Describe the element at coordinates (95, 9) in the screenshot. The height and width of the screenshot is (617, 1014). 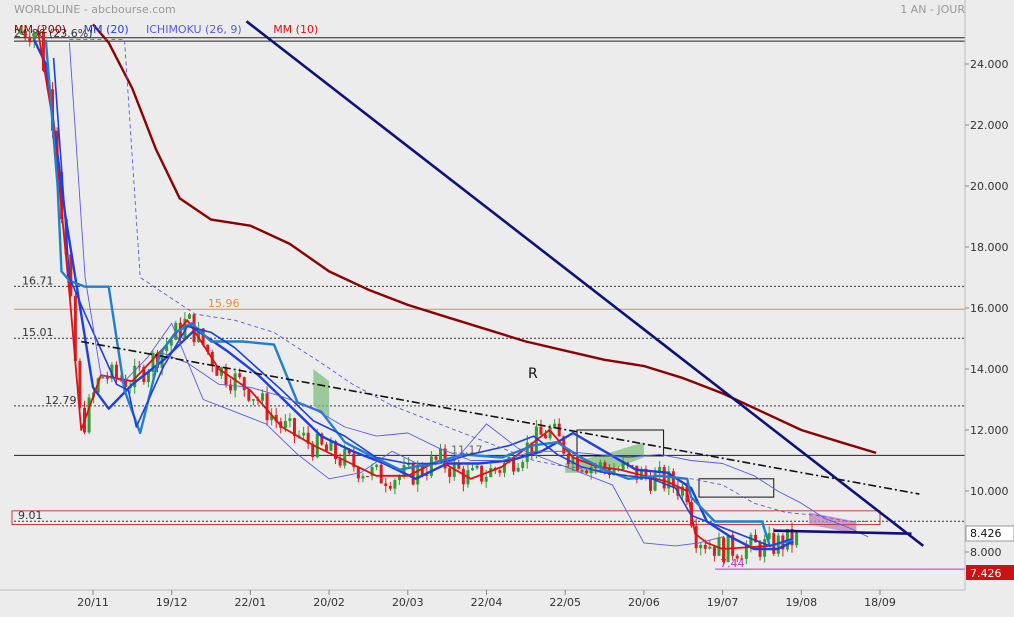
I see `chart-title: WORLDLINE - abcbourse.com` at that location.